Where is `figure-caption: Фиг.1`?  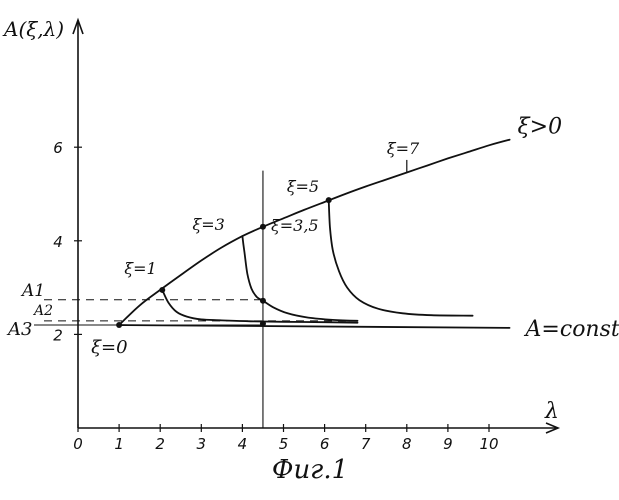
figure-caption: Фиг.1 is located at coordinates (310, 470).